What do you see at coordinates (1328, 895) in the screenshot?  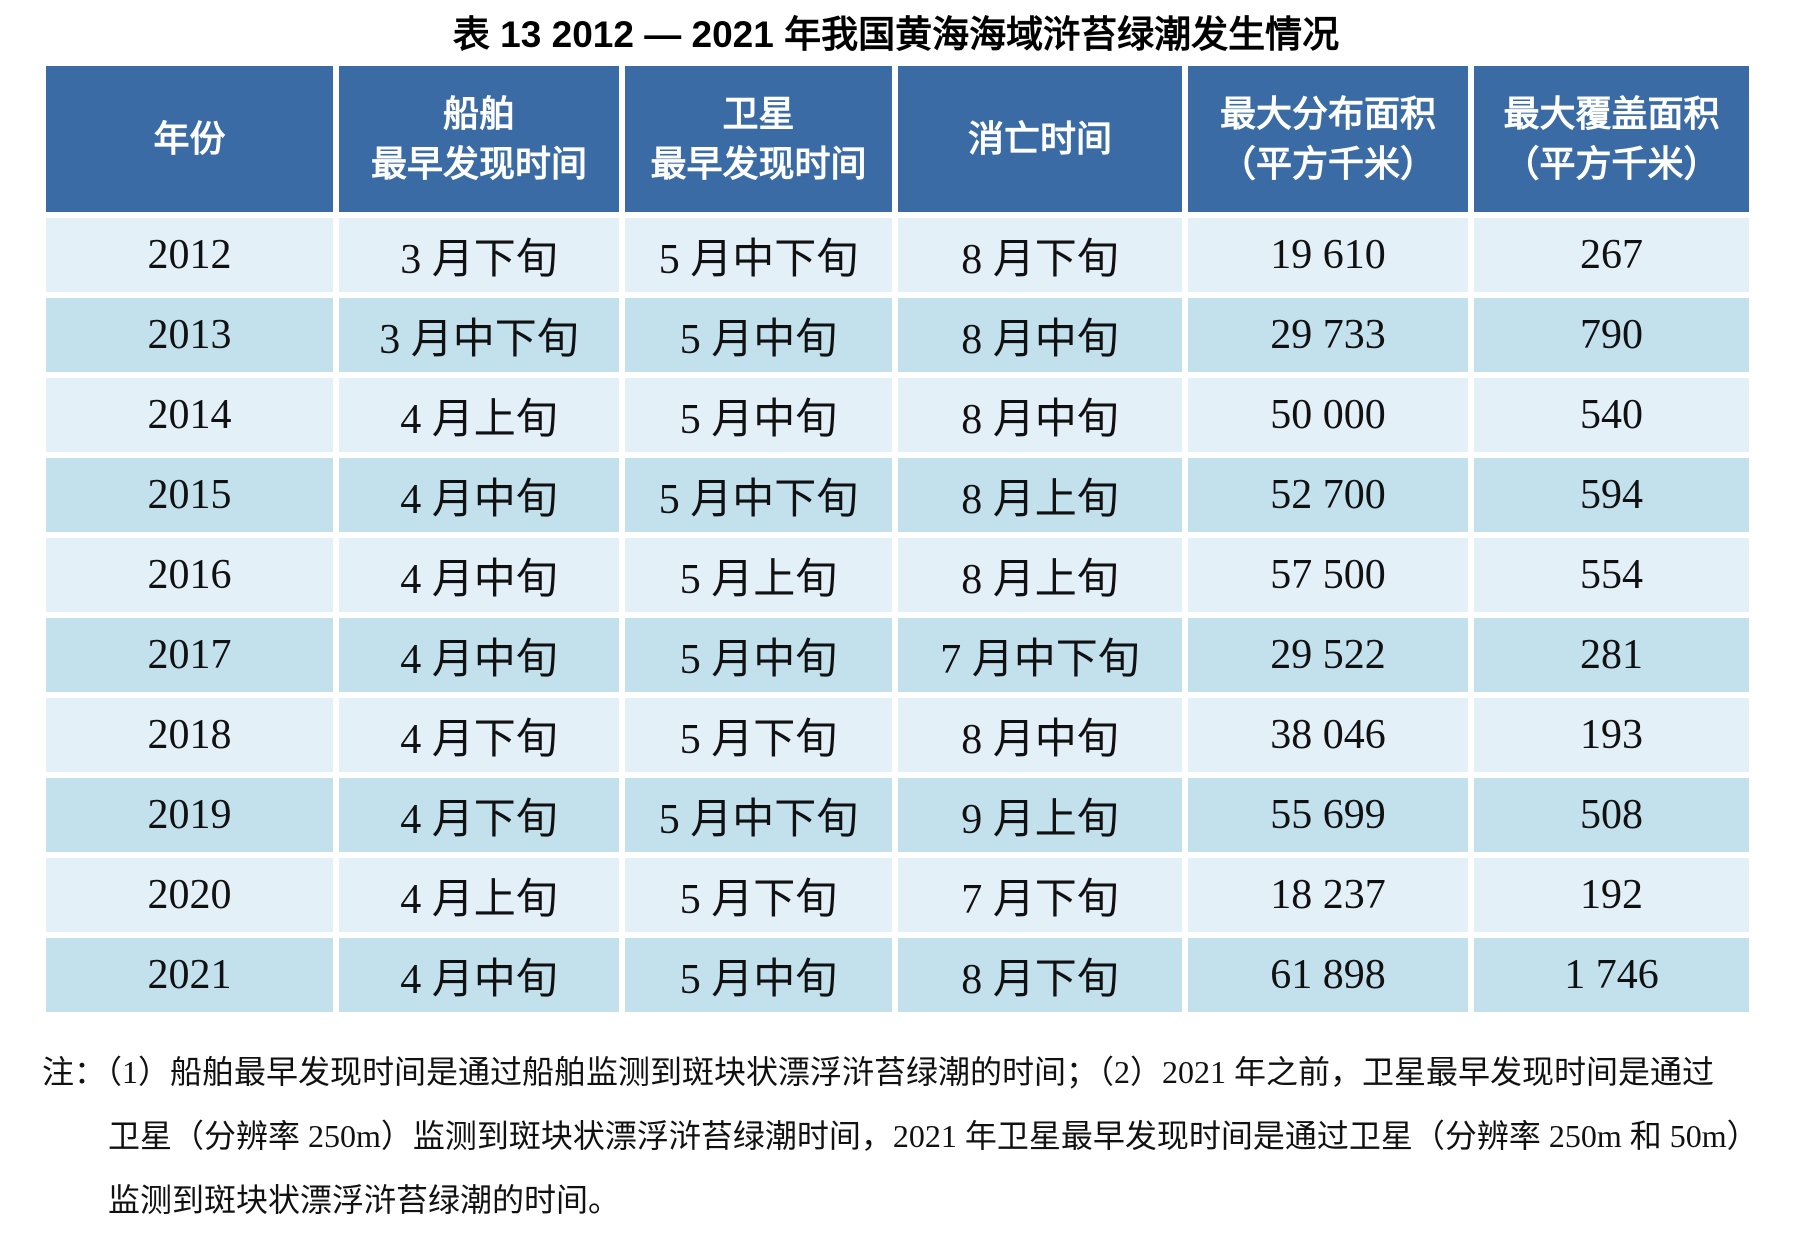 I see `cell-max-distribution: 18 237` at bounding box center [1328, 895].